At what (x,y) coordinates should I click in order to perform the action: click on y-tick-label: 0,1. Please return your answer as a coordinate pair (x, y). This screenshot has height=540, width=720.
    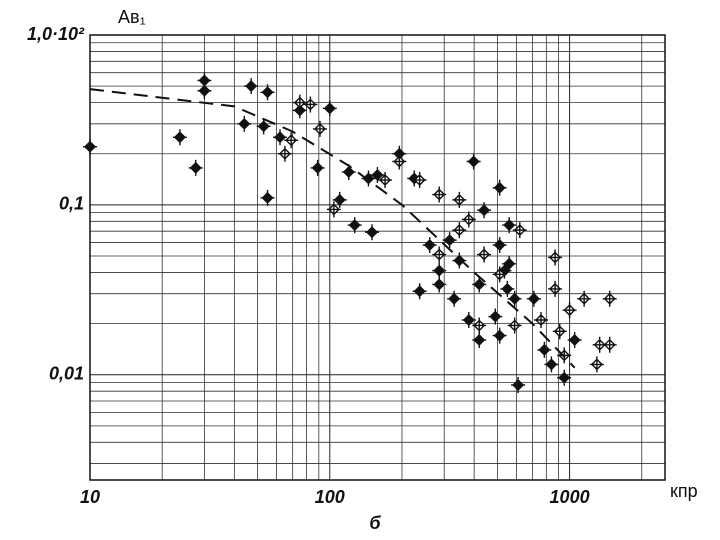
    Looking at the image, I should click on (71, 204).